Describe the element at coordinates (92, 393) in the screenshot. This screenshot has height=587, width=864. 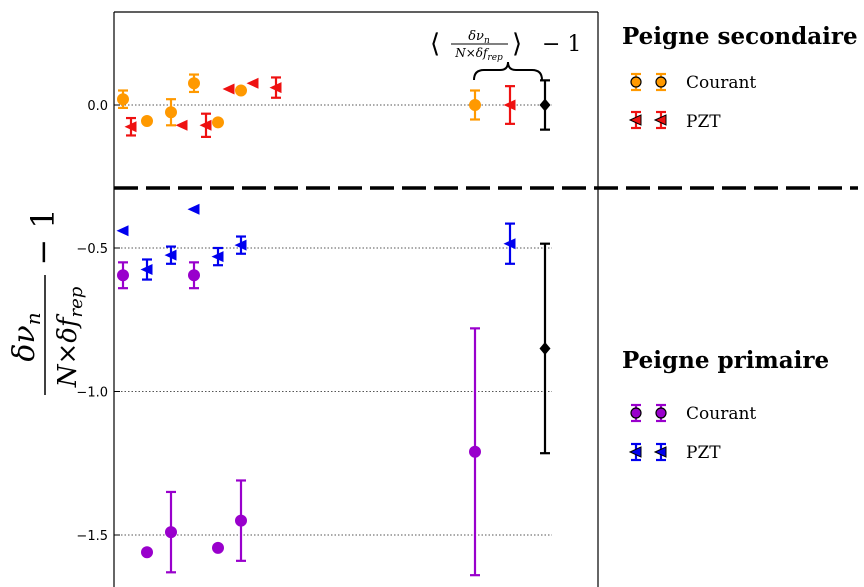
I see `y-tick-label: −1.0` at that location.